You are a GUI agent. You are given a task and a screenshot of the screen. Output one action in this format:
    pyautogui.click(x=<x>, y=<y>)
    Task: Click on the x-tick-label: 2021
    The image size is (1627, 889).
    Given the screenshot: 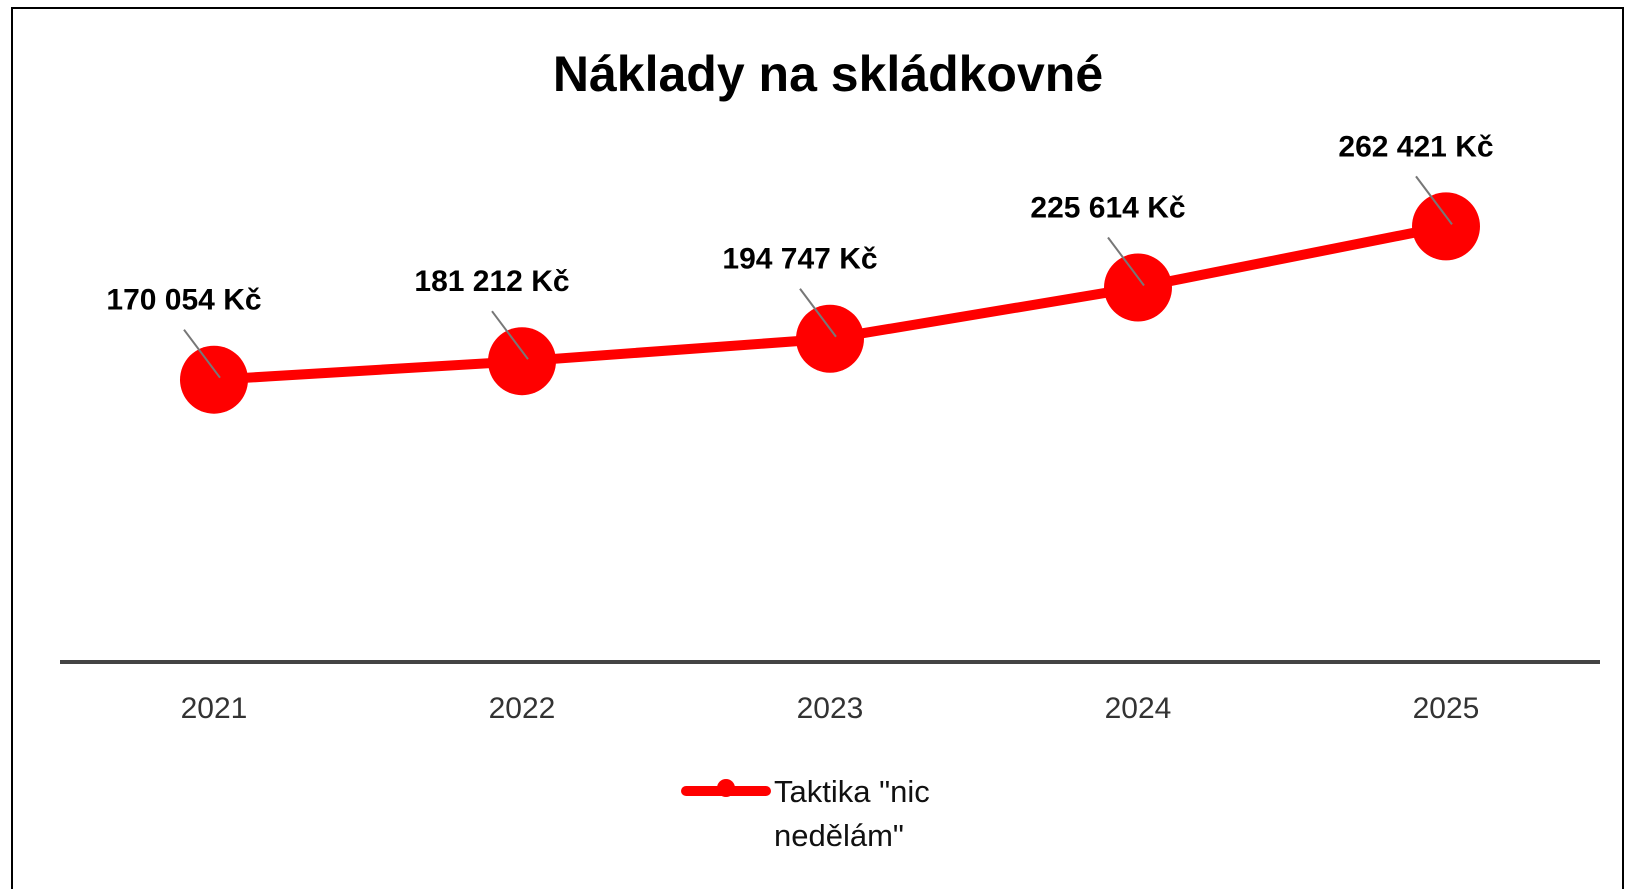 What is the action you would take?
    pyautogui.click(x=214, y=708)
    